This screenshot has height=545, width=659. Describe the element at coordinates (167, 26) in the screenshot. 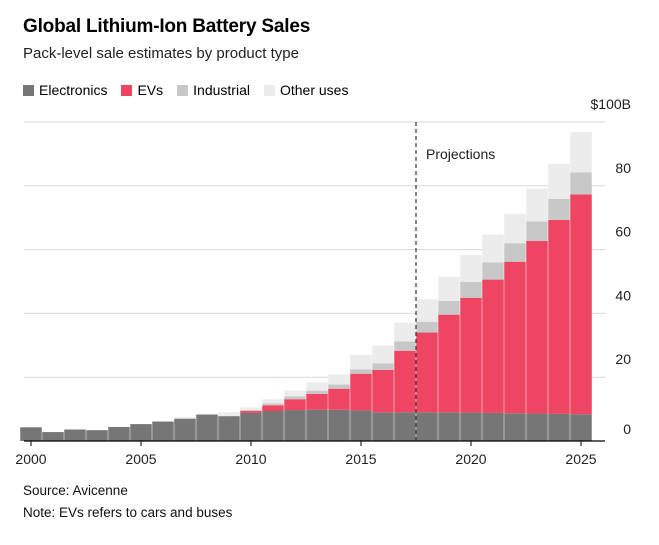

I see `chart-title: Global Lithium-Ion Battery Sales` at that location.